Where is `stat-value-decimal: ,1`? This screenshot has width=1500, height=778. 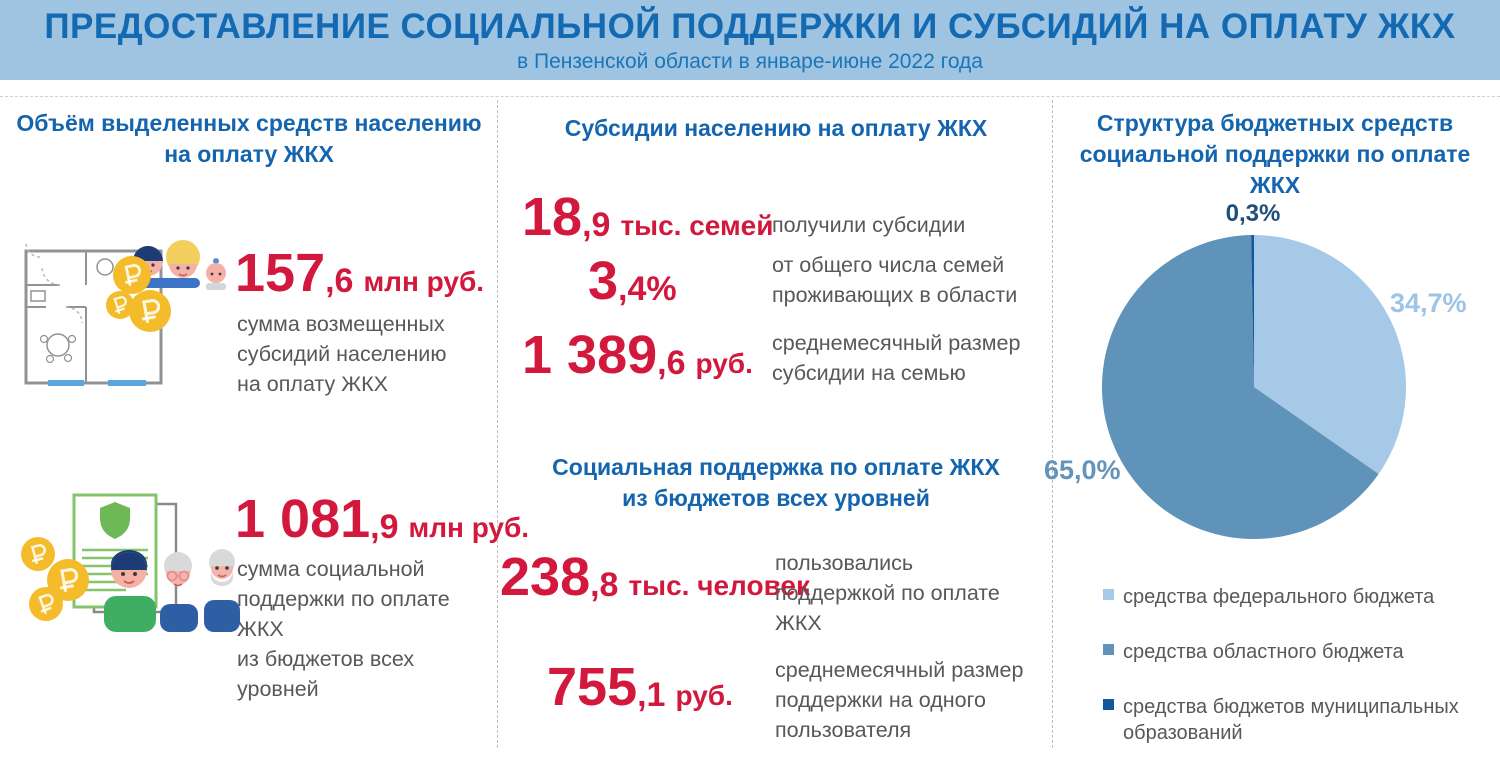 stat-value-decimal: ,1 is located at coordinates (651, 695).